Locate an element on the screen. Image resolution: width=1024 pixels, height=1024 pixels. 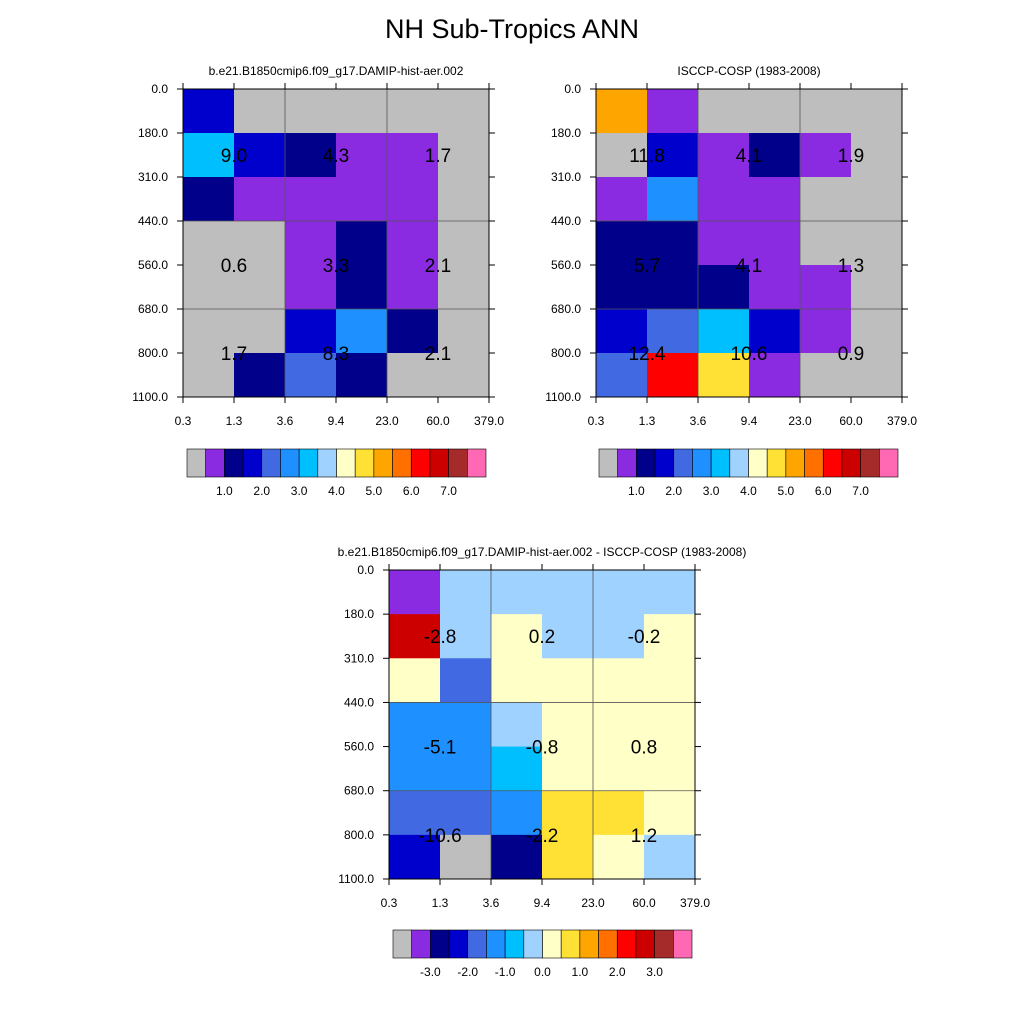
data-label: 0.9 is located at coordinates (851, 354).